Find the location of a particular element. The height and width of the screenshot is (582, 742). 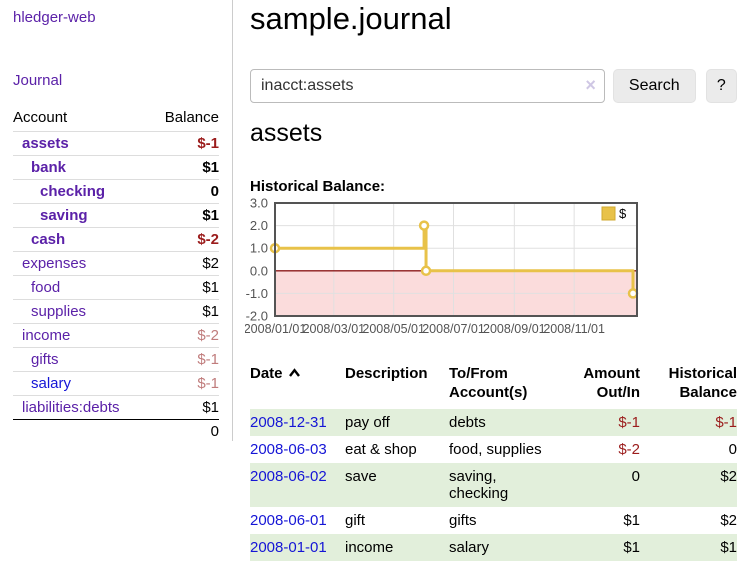

transaction-accounts: food, supplies is located at coordinates (495, 449).